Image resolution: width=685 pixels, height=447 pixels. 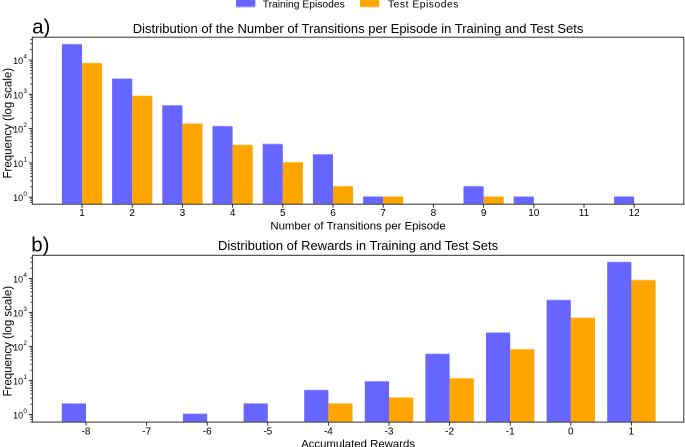 What do you see at coordinates (207, 431) in the screenshot?
I see `svg-text: -6` at bounding box center [207, 431].